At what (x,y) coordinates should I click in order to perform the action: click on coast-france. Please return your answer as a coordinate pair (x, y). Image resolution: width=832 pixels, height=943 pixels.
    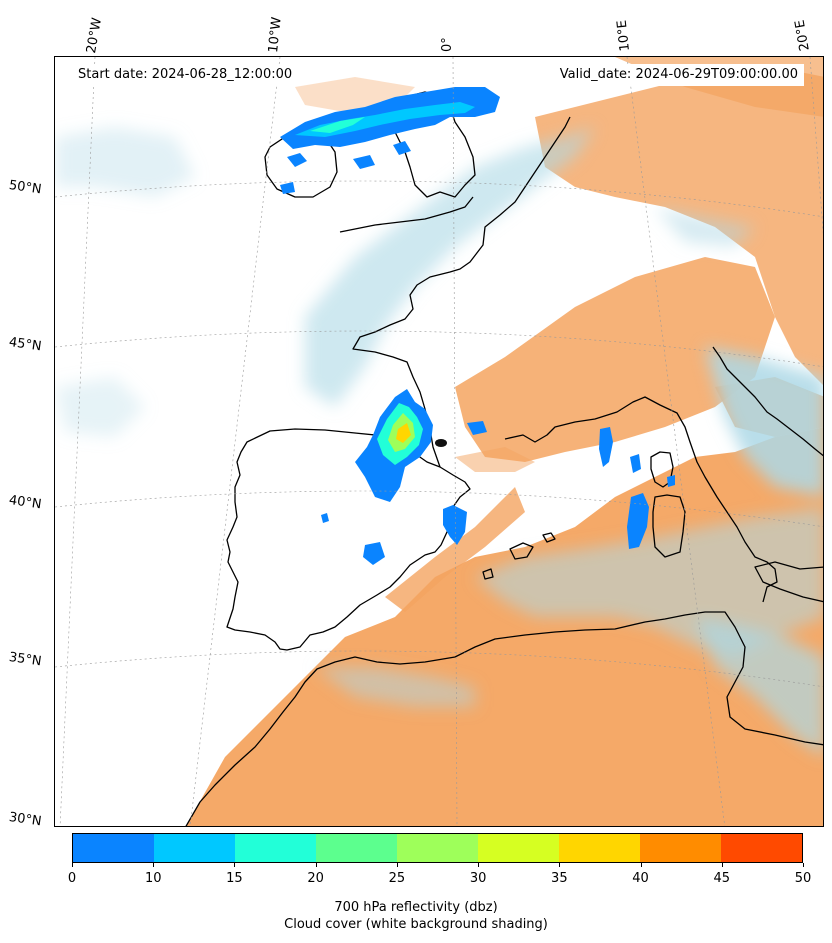
    Looking at the image, I should click on (461, 292).